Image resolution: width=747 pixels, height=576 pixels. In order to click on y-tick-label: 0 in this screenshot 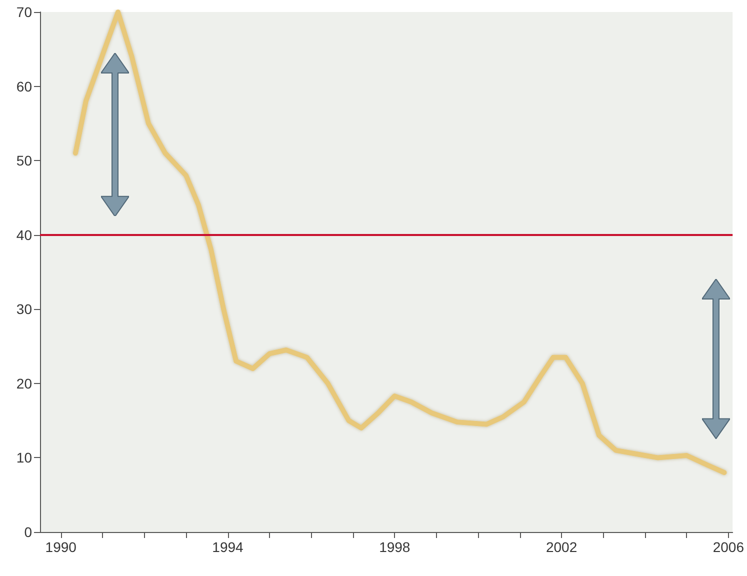, I will do `click(28, 532)`.